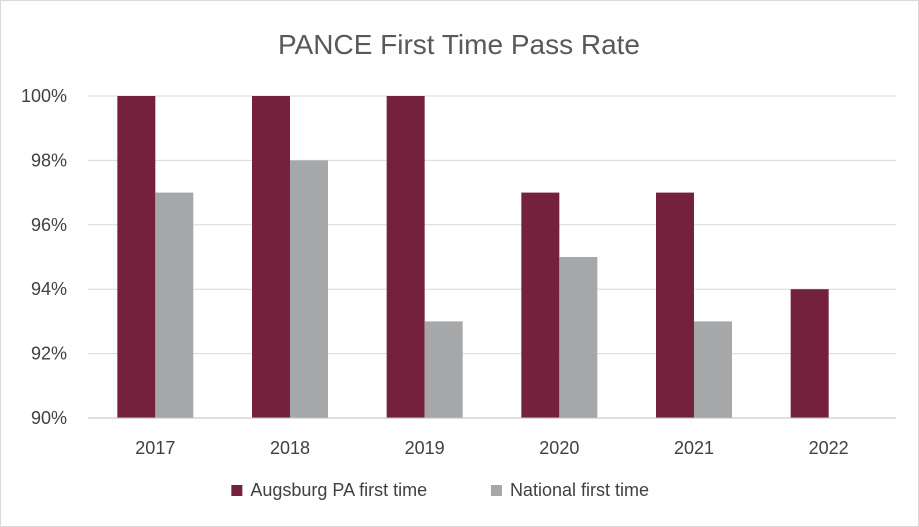 Image resolution: width=919 pixels, height=527 pixels. What do you see at coordinates (559, 448) in the screenshot?
I see `x-tick-label: 2020` at bounding box center [559, 448].